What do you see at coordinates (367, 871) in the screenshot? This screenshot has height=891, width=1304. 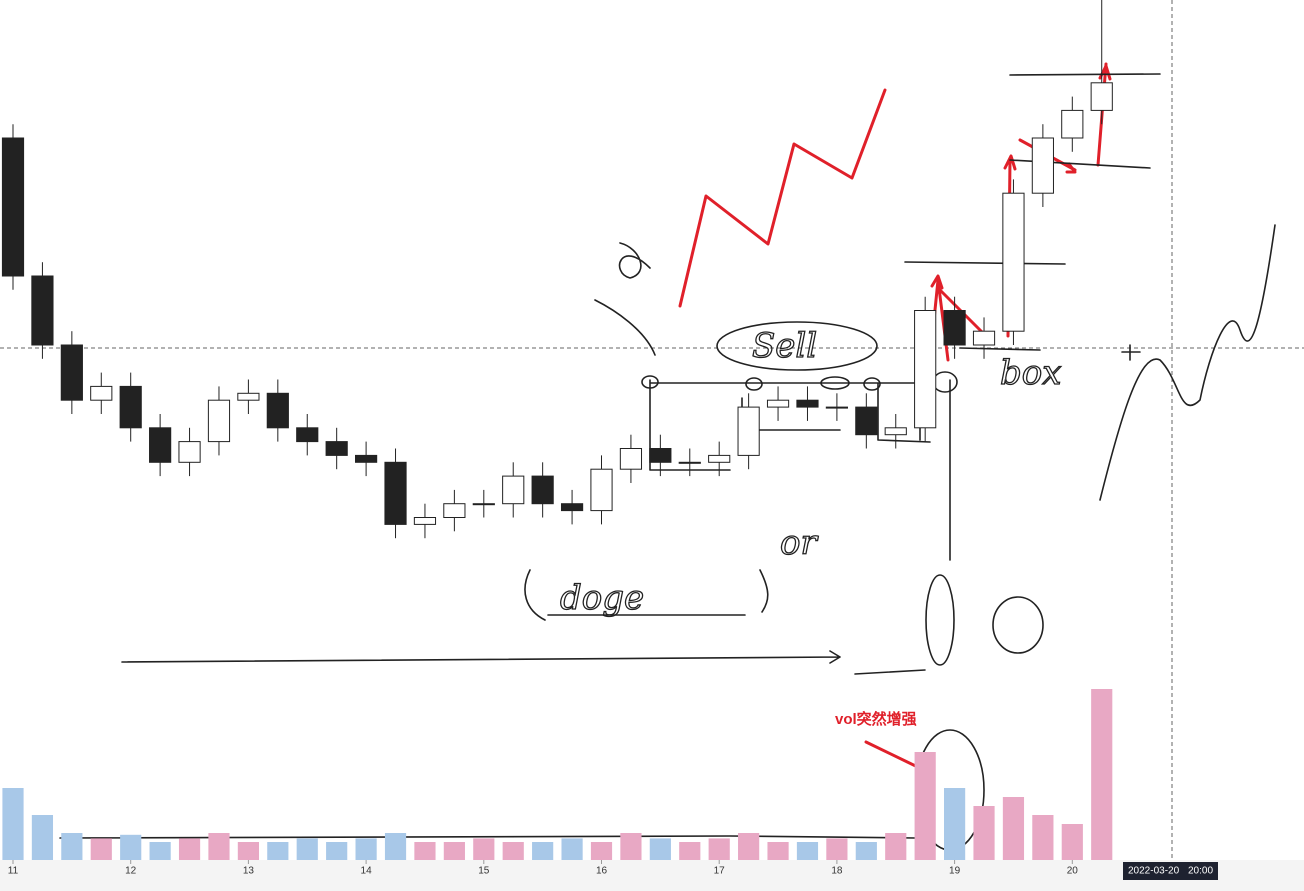 I see `x-tick-label: 14` at bounding box center [367, 871].